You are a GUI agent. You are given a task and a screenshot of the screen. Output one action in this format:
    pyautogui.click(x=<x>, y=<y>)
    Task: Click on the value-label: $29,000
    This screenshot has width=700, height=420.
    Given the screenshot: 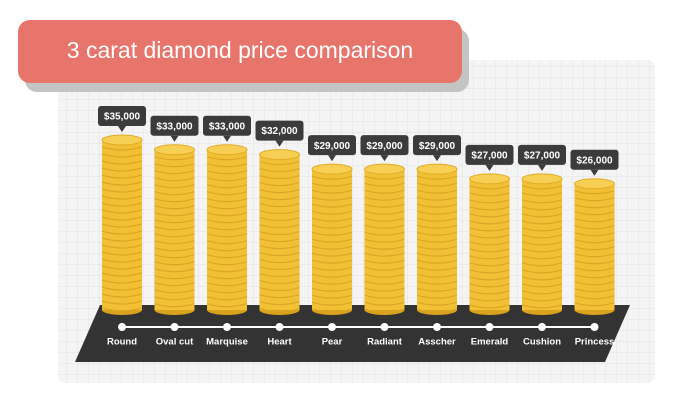 What is the action you would take?
    pyautogui.click(x=332, y=146)
    